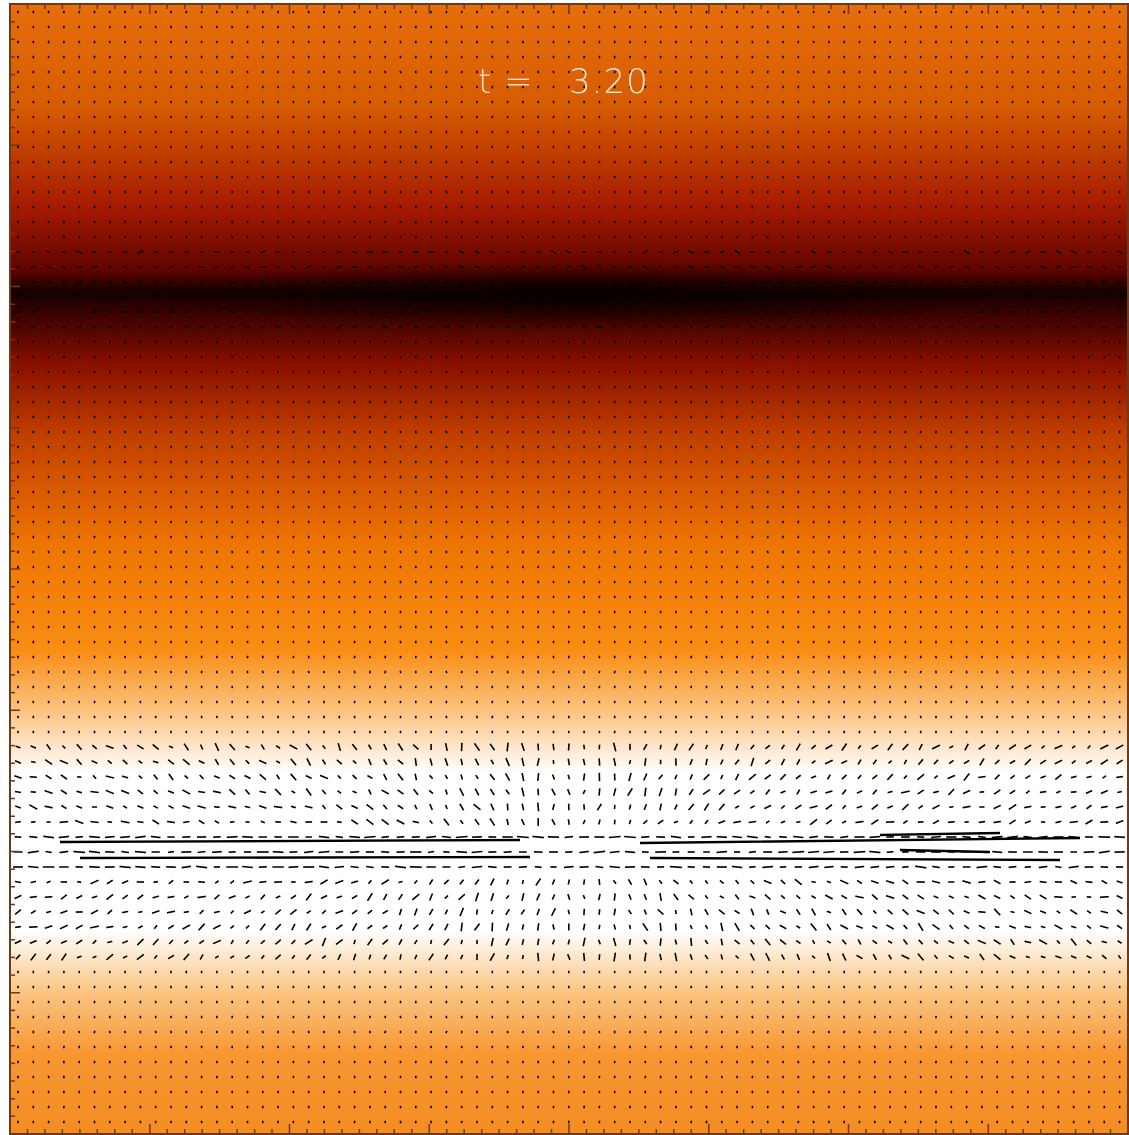  Describe the element at coordinates (570, 846) in the screenshot. I see `velocity-jets` at that location.